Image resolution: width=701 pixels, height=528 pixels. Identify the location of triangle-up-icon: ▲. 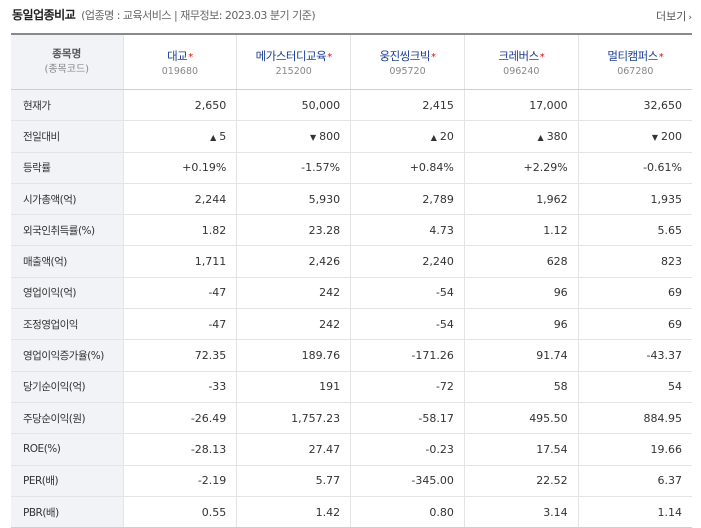
(433, 137).